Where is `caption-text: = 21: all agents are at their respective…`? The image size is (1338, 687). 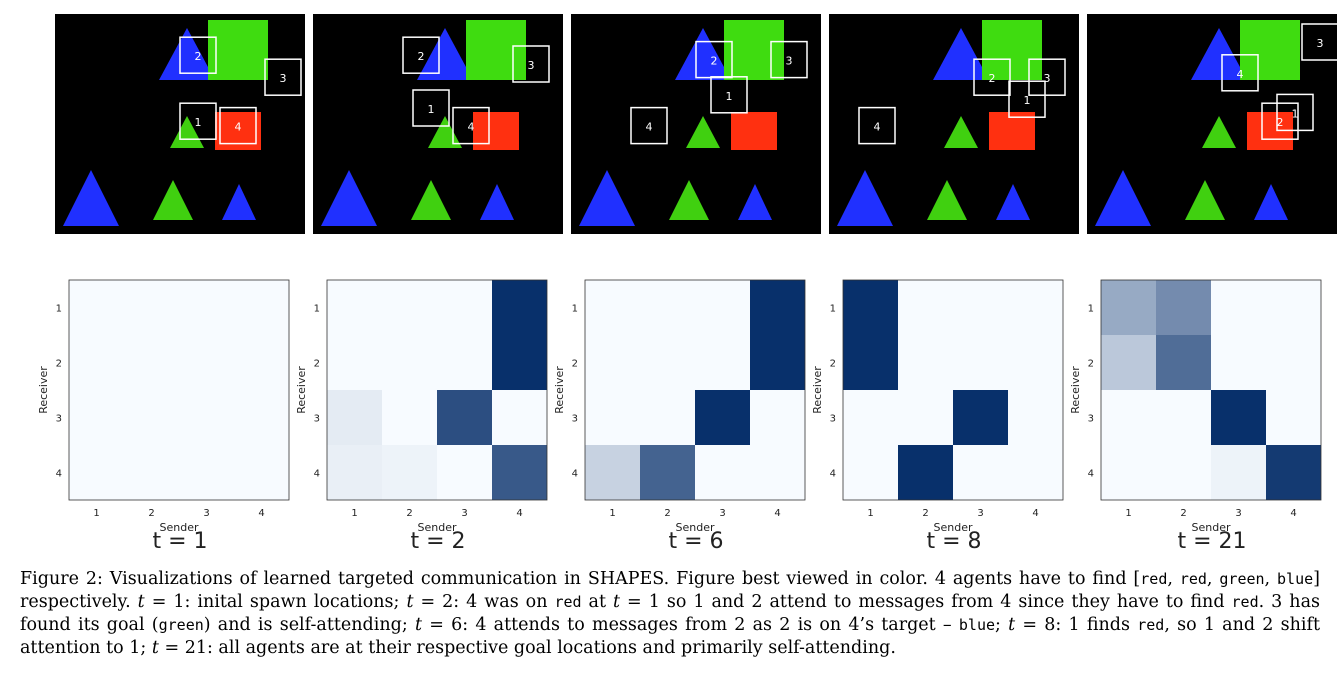
caption-text: = 21: all agents are at their respective… is located at coordinates (527, 648).